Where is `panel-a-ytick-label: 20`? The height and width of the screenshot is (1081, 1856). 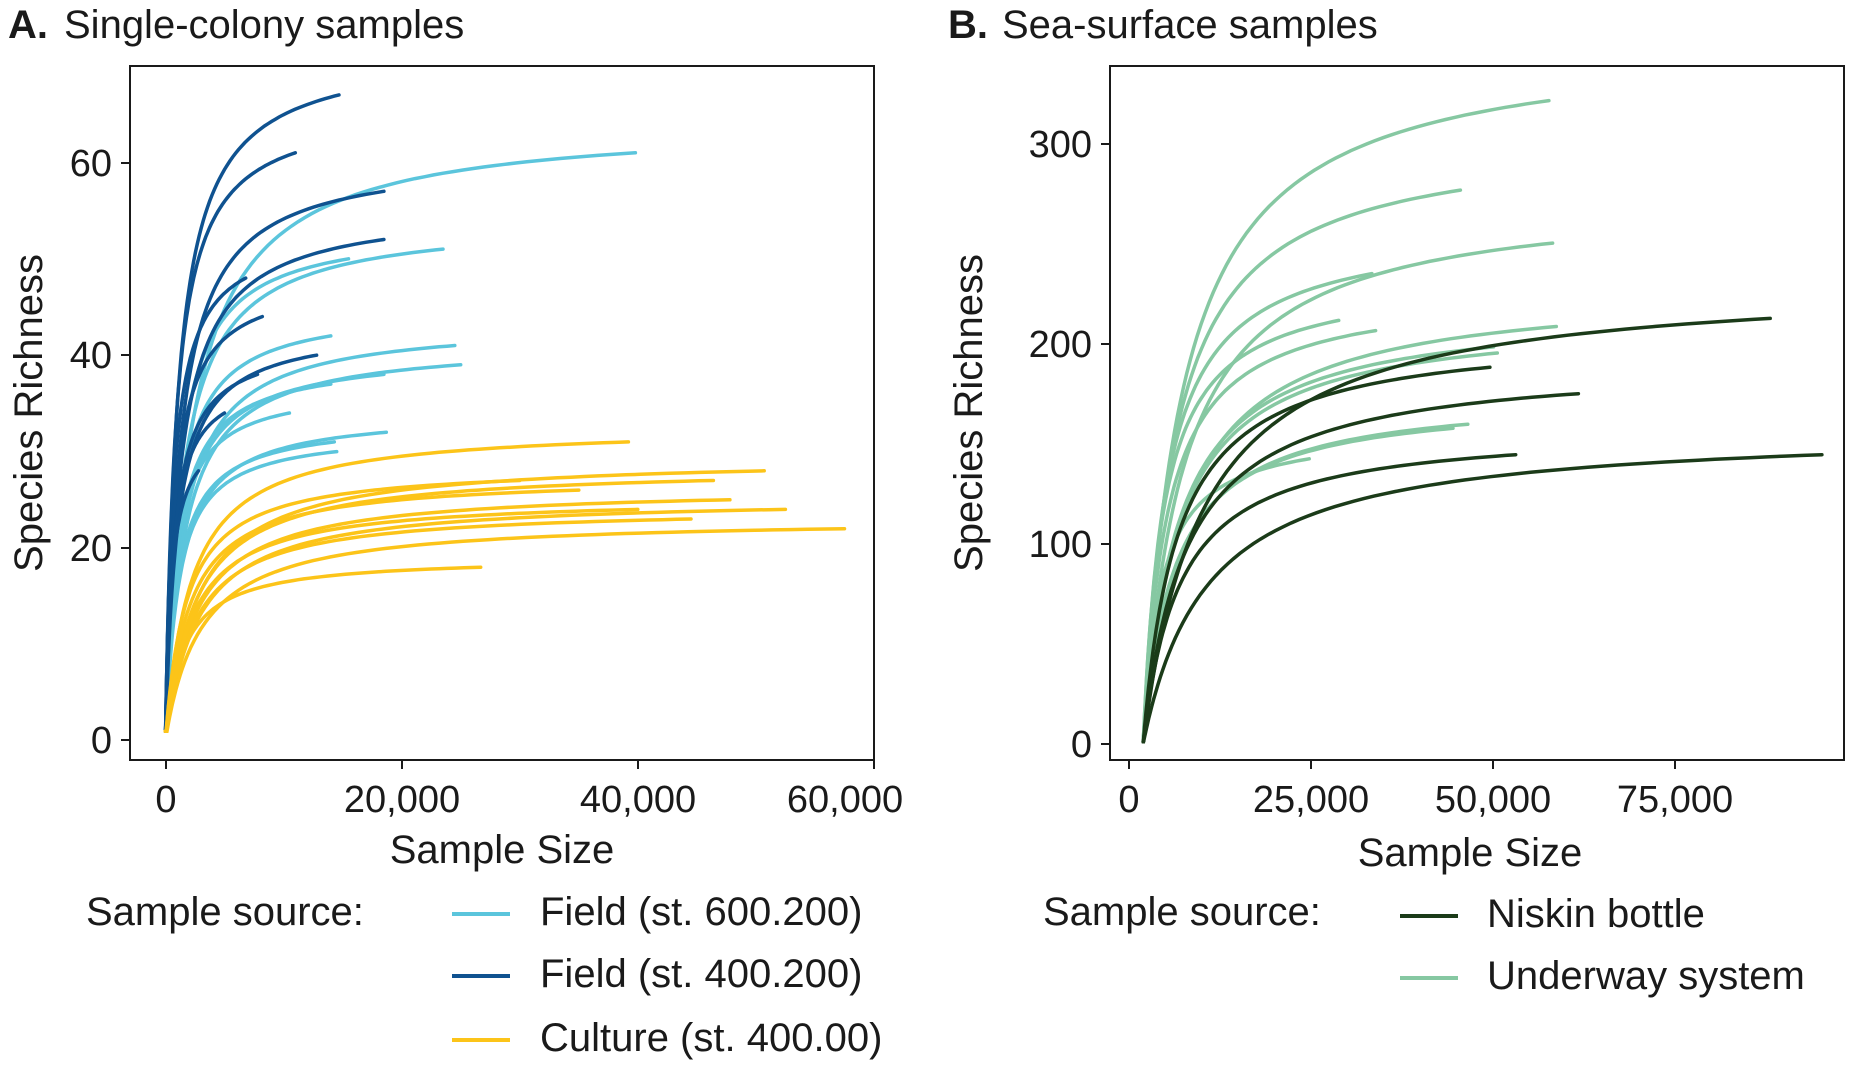
panel-a-ytick-label: 20 is located at coordinates (91, 549).